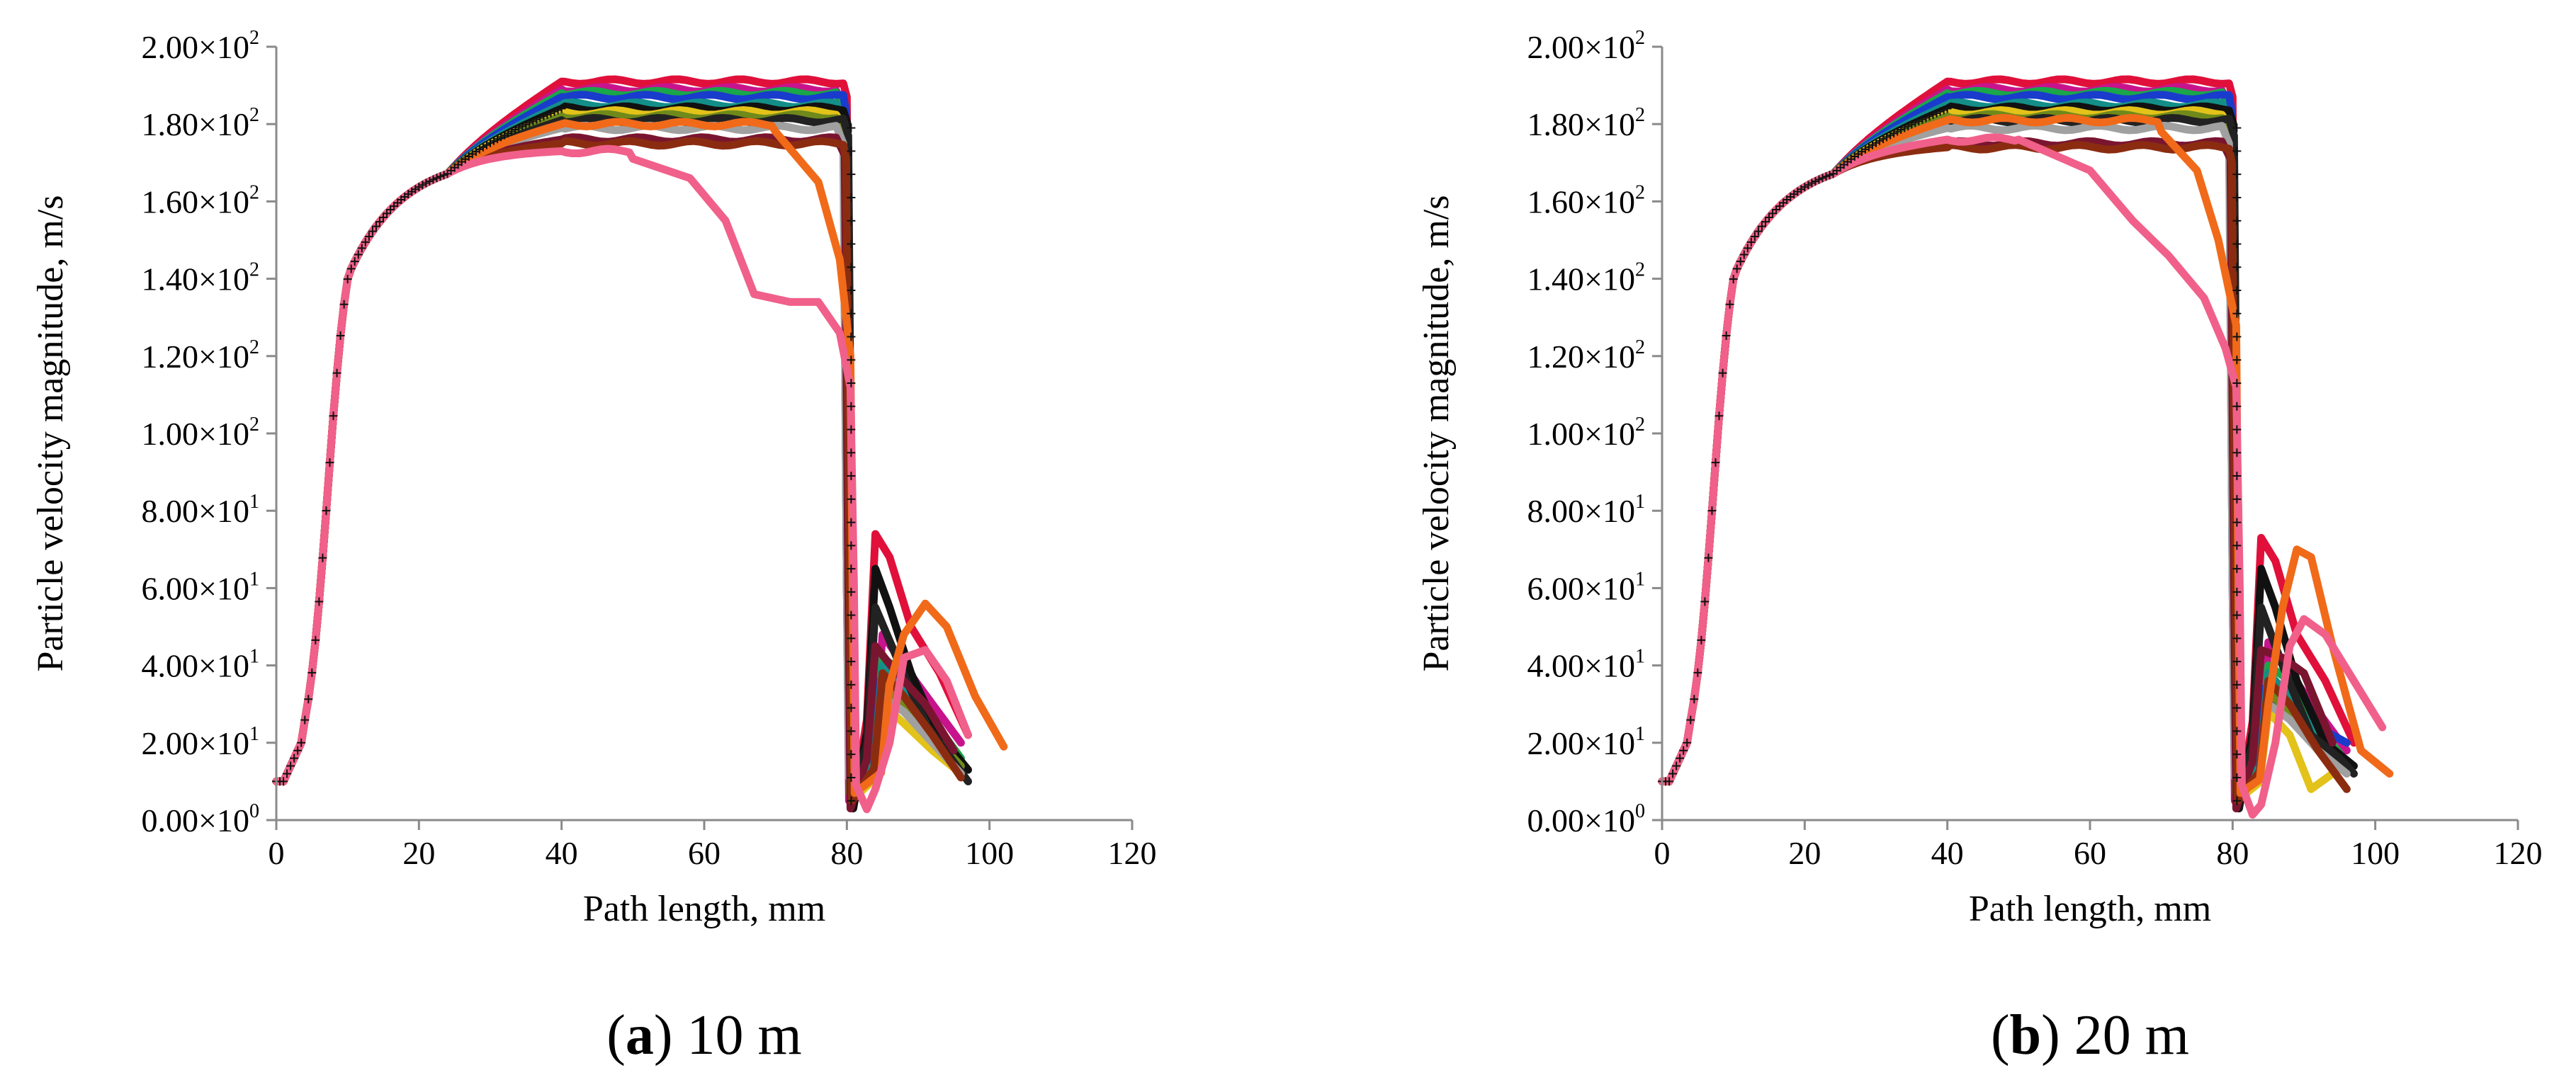  What do you see at coordinates (1804, 853) in the screenshot?
I see `x-tick-label: 20` at bounding box center [1804, 853].